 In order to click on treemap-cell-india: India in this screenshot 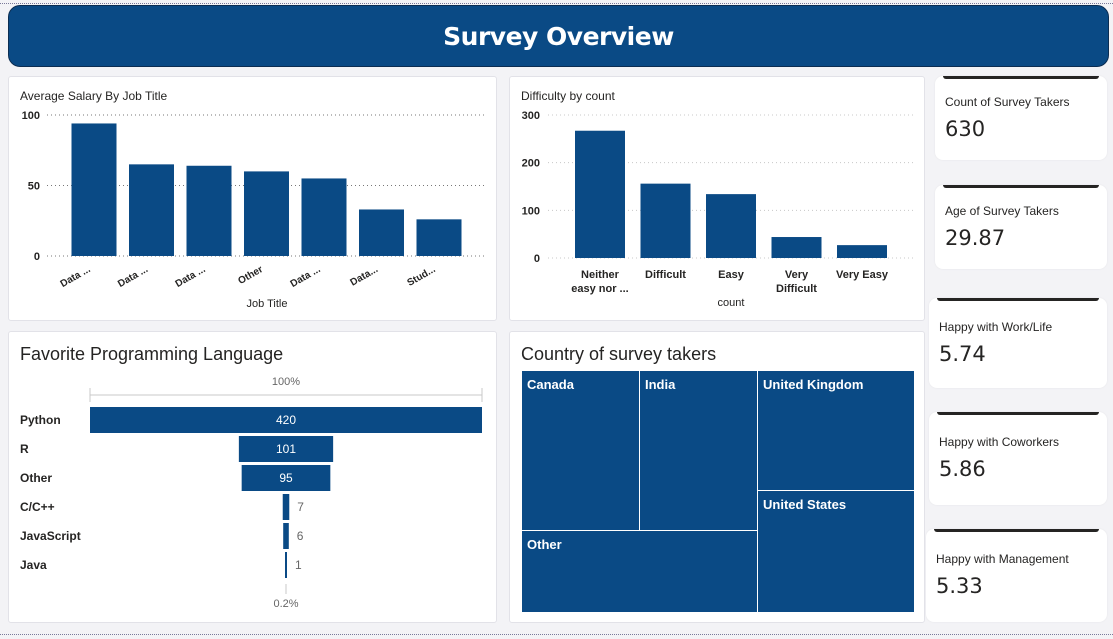, I will do `click(698, 450)`.